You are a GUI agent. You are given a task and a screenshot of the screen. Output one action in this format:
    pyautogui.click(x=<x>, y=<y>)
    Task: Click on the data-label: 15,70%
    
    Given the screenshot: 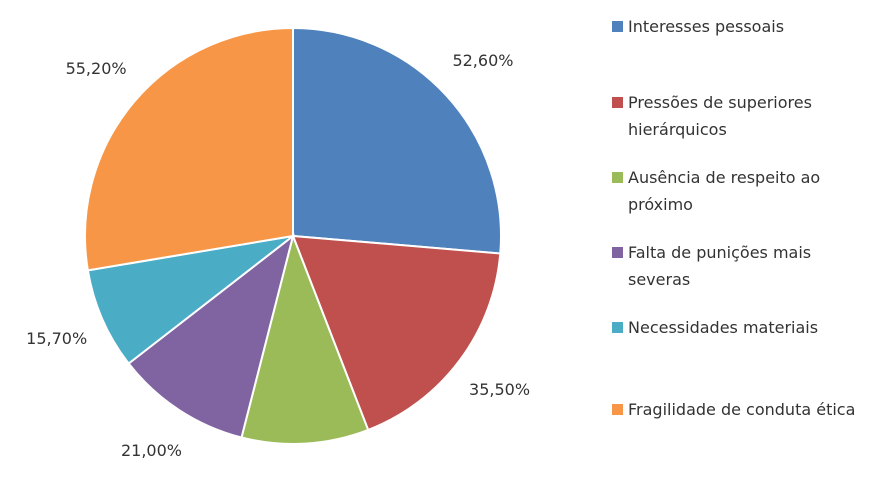 What is the action you would take?
    pyautogui.click(x=56, y=338)
    